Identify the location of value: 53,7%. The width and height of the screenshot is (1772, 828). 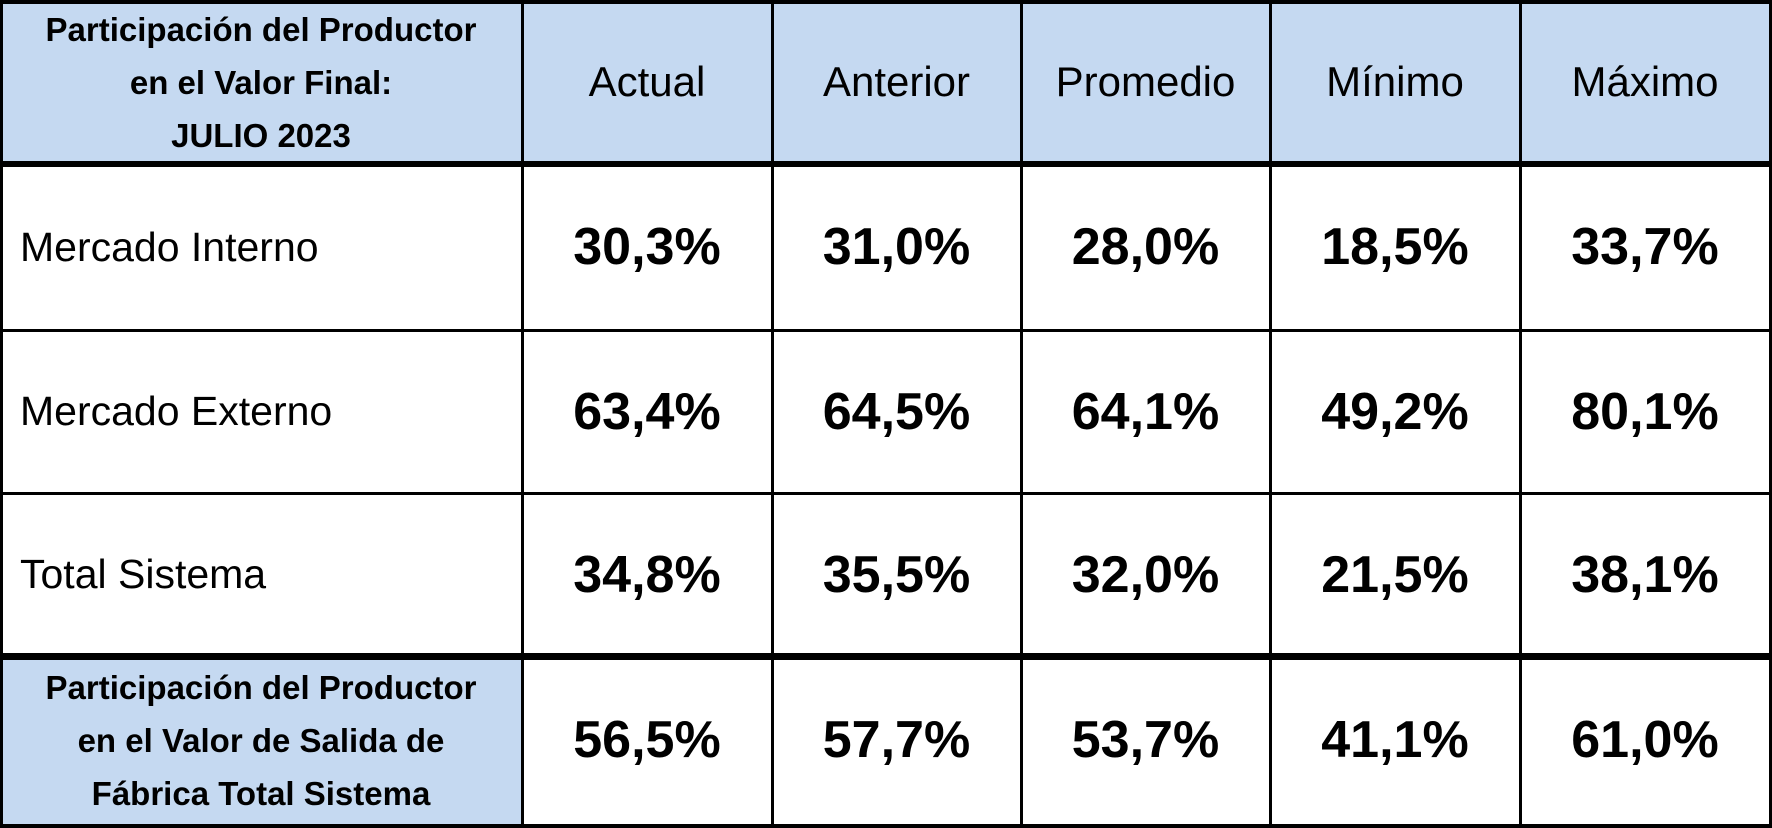
(1145, 740).